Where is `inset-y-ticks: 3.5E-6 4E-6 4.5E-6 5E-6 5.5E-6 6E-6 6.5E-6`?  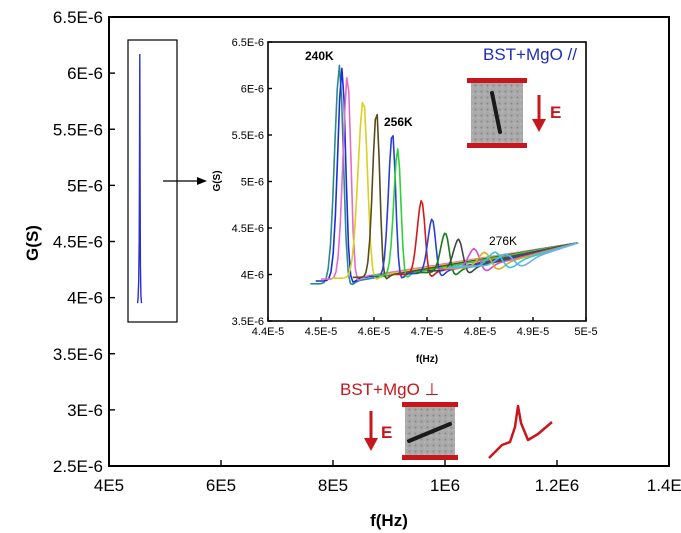
inset-y-ticks: 3.5E-6 4E-6 4.5E-6 5E-6 5.5E-6 6E-6 6.5E-6 is located at coordinates (252, 182).